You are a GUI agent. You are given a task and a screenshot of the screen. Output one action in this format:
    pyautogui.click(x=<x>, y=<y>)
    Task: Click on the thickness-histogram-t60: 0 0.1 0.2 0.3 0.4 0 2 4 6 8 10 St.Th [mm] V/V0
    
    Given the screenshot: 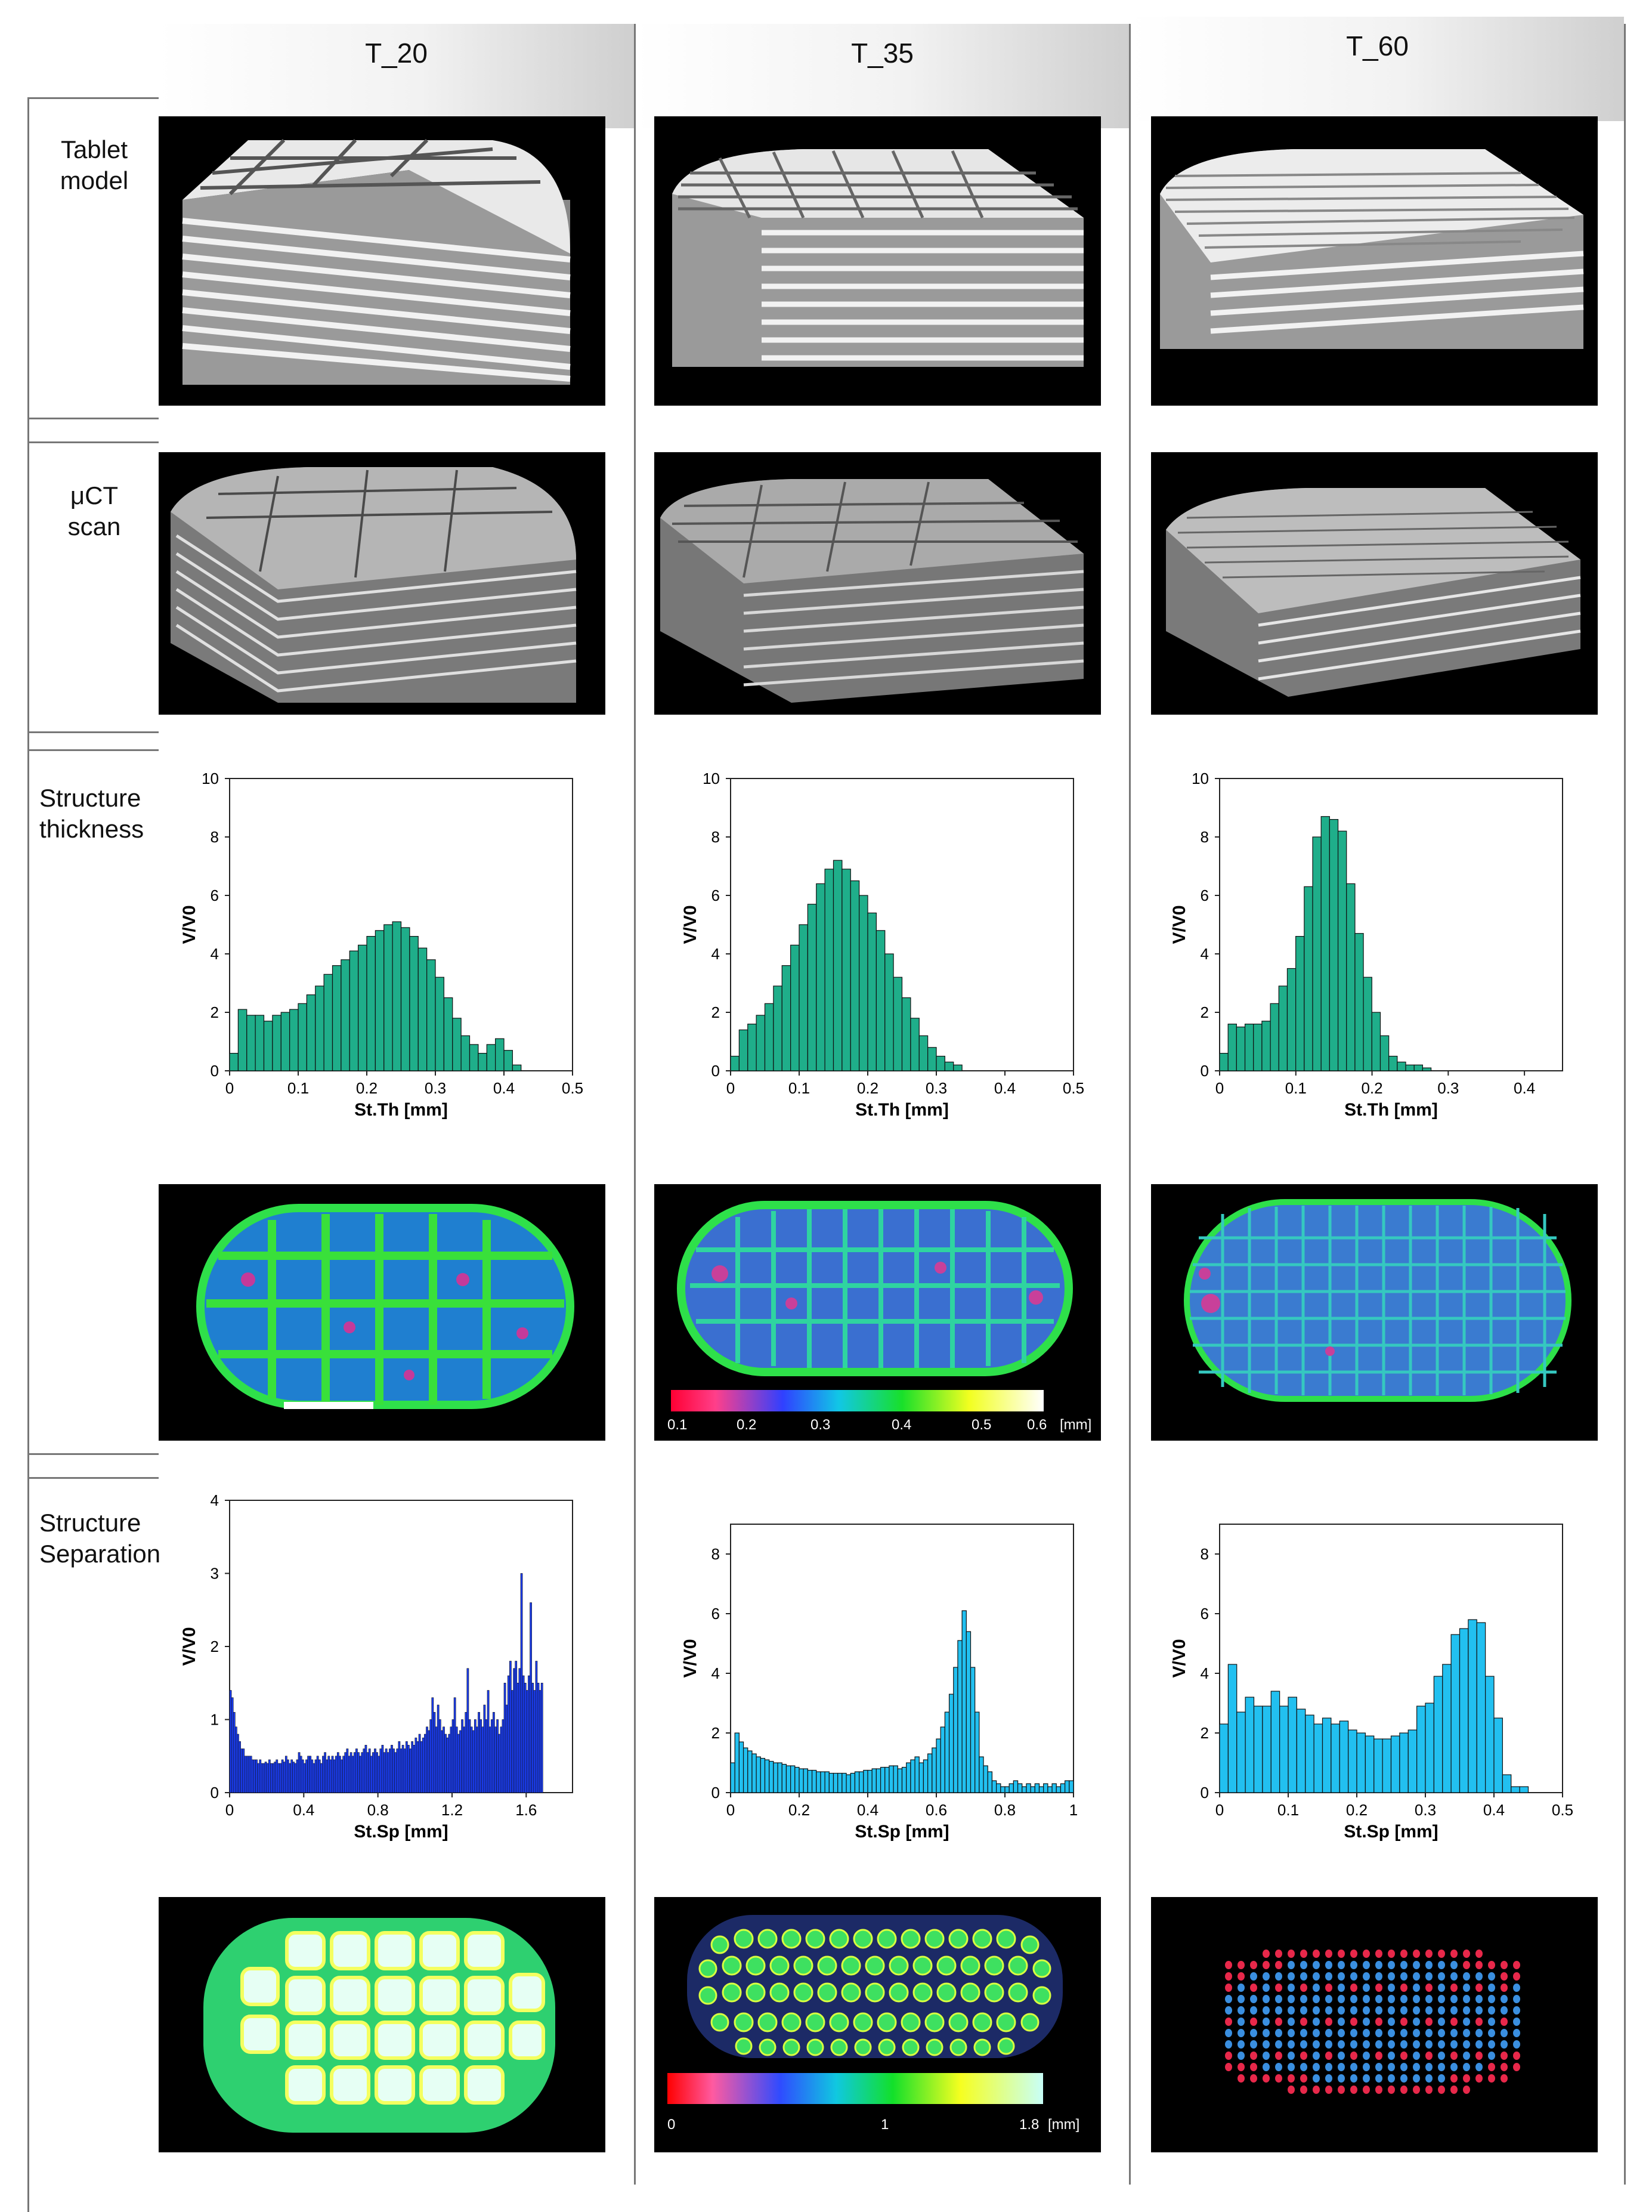 What is the action you would take?
    pyautogui.click(x=1380, y=948)
    